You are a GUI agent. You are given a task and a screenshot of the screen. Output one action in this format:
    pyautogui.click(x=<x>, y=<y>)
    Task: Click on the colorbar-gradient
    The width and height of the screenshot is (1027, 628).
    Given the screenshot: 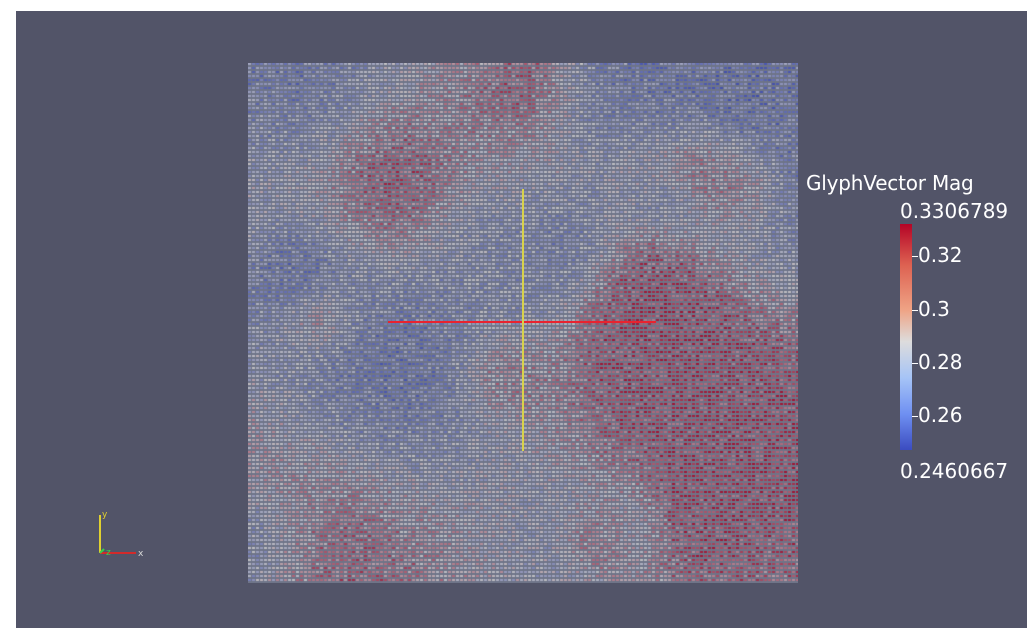 What is the action you would take?
    pyautogui.click(x=906, y=337)
    